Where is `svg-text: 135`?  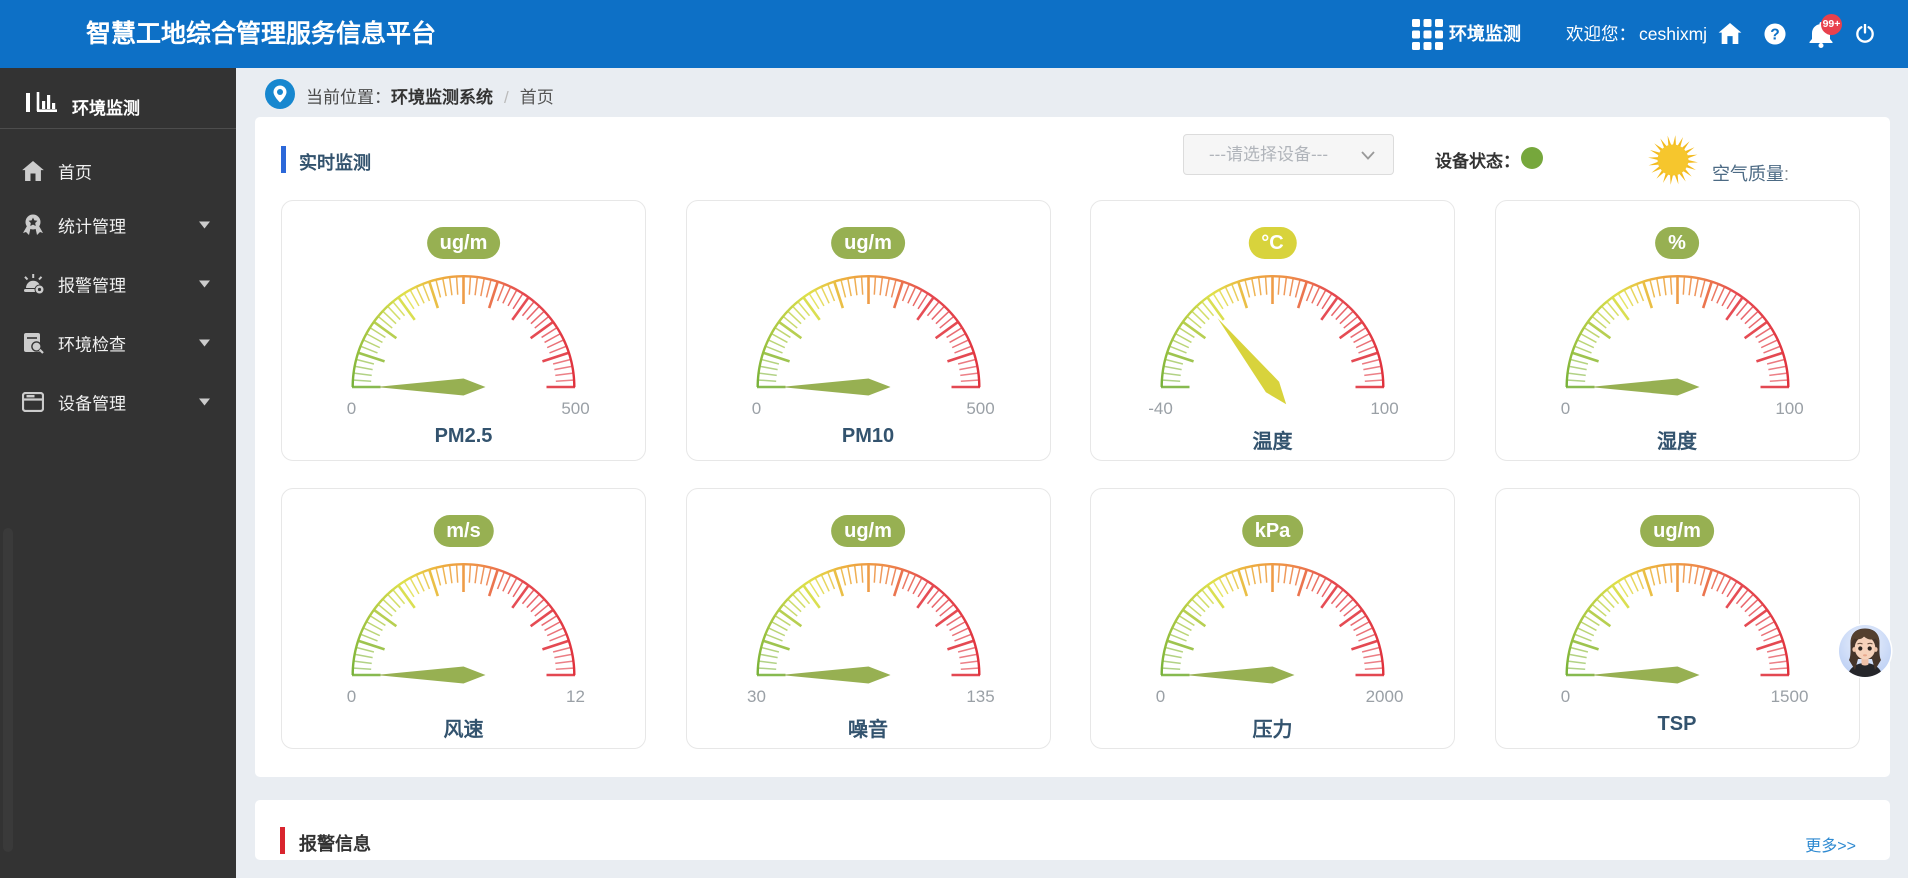 svg-text: 135 is located at coordinates (980, 696).